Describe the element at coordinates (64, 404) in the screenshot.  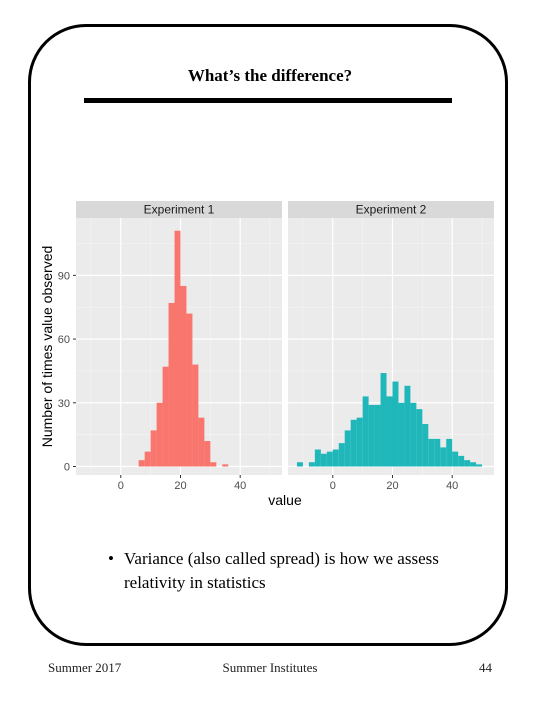
I see `y-tick-label: 30` at that location.